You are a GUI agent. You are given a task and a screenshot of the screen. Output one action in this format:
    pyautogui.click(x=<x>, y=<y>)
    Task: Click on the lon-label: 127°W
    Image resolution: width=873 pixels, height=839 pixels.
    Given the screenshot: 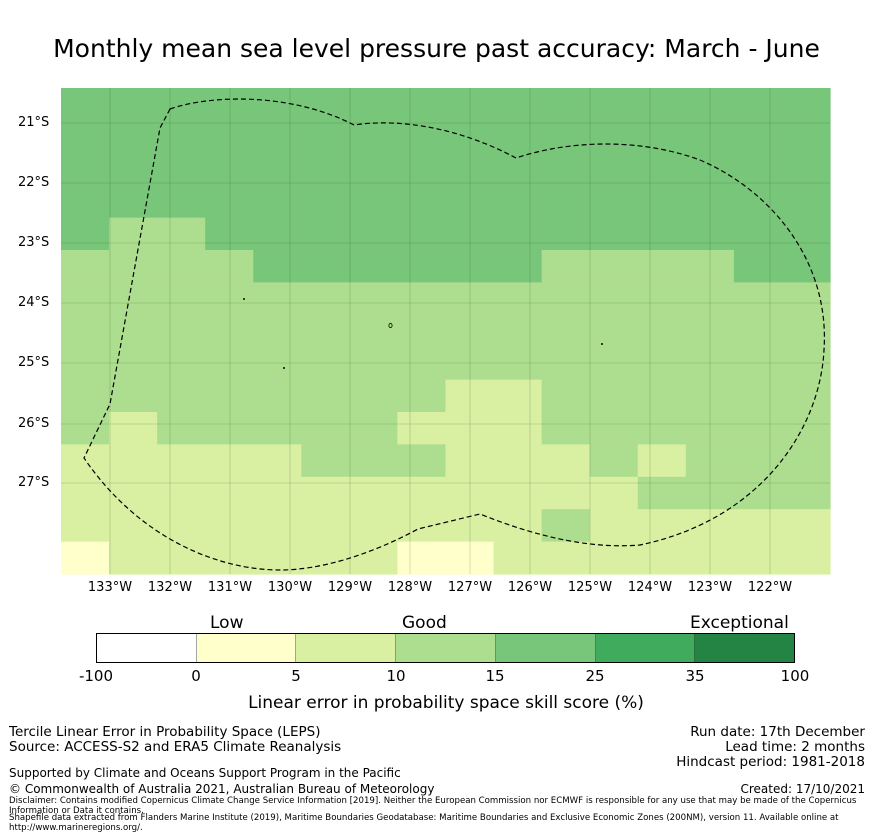 What is the action you would take?
    pyautogui.click(x=470, y=587)
    